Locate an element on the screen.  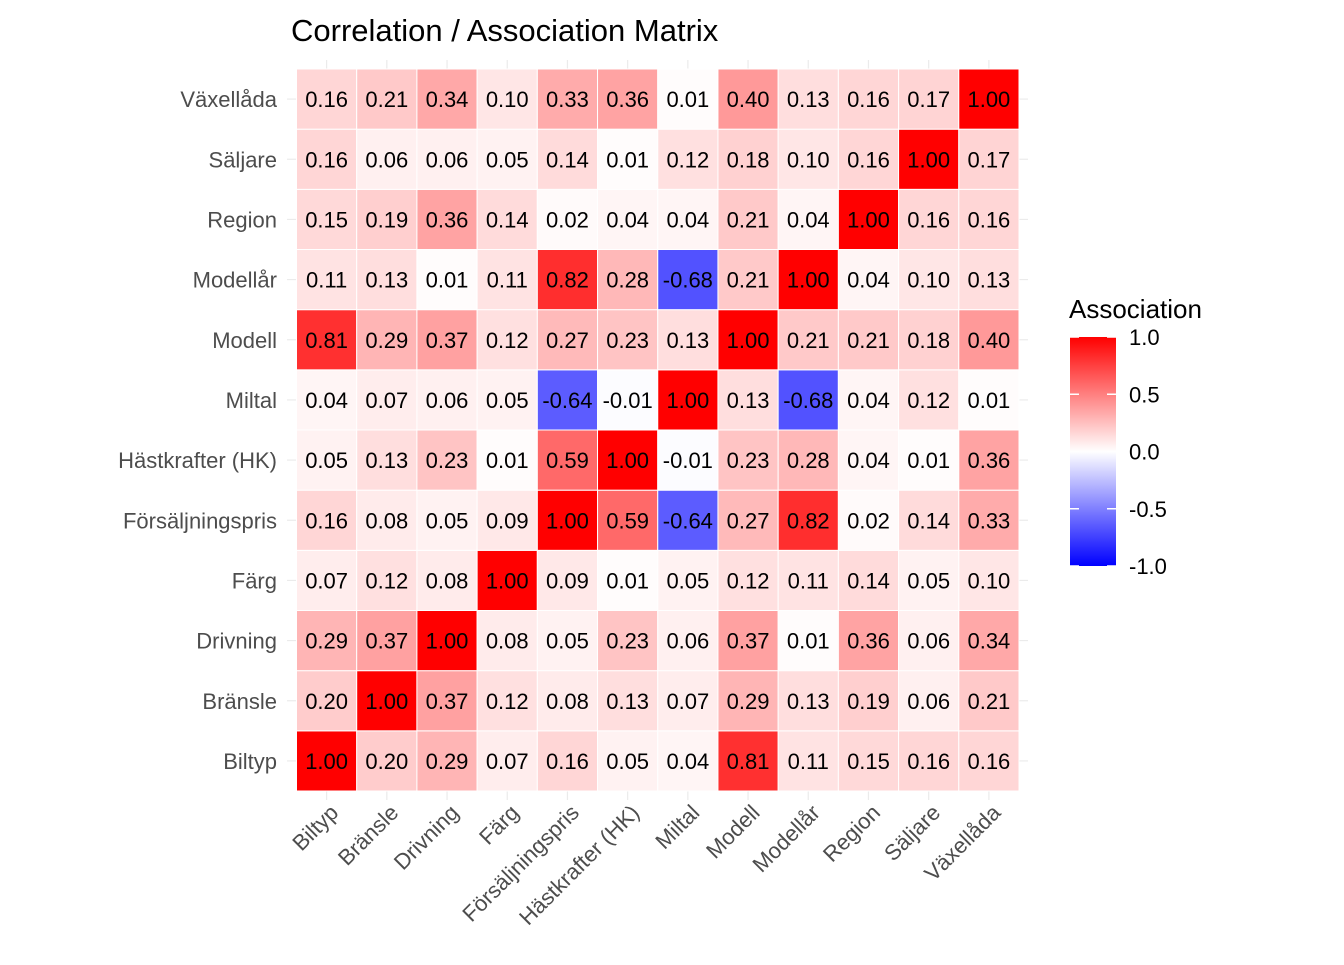
heatmap-cell-vaxellada-drivning is located at coordinates (989, 641).